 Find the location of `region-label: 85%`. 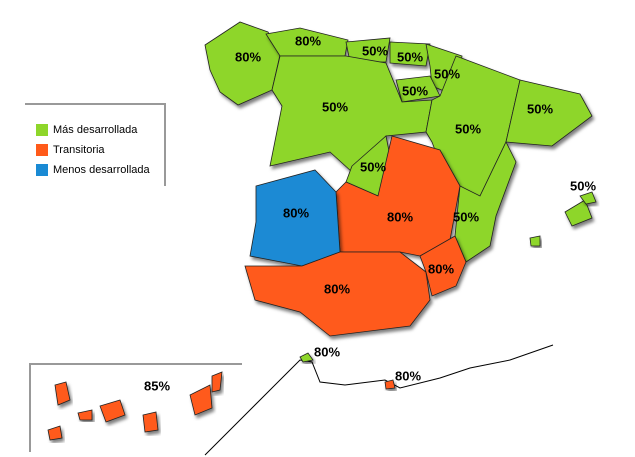

region-label: 85% is located at coordinates (157, 385).